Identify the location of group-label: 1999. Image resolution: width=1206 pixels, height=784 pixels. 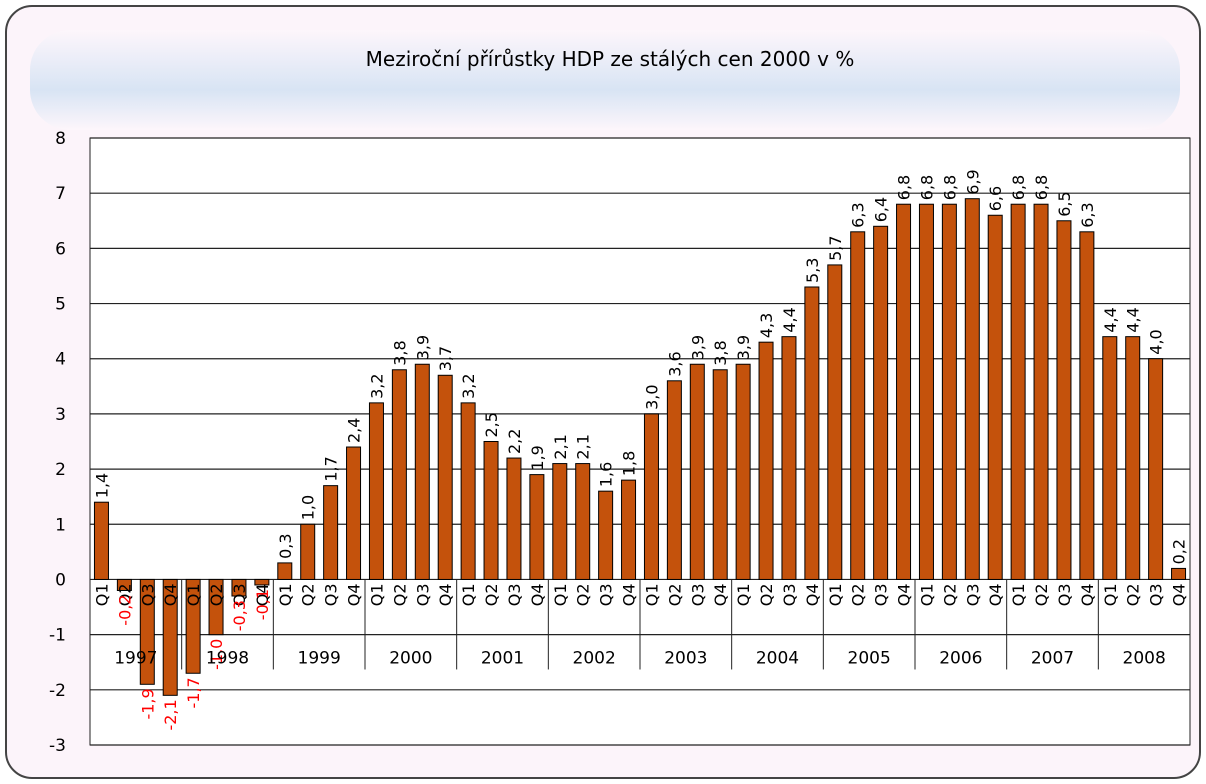
(319, 658).